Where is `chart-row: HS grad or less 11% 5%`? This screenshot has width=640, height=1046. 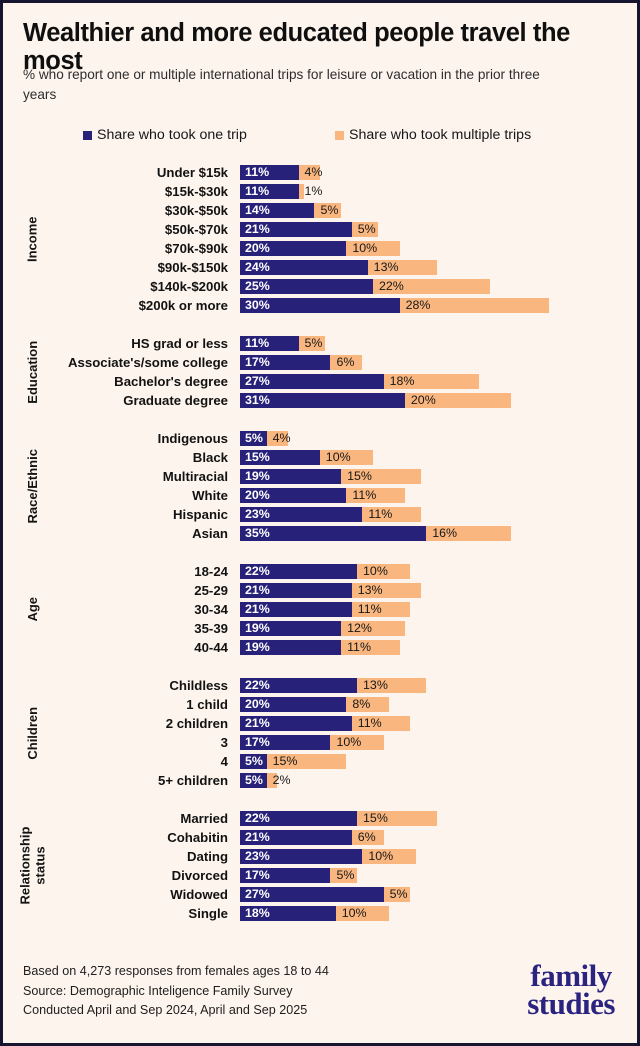
chart-row: HS grad or less 11% 5% is located at coordinates (321, 343).